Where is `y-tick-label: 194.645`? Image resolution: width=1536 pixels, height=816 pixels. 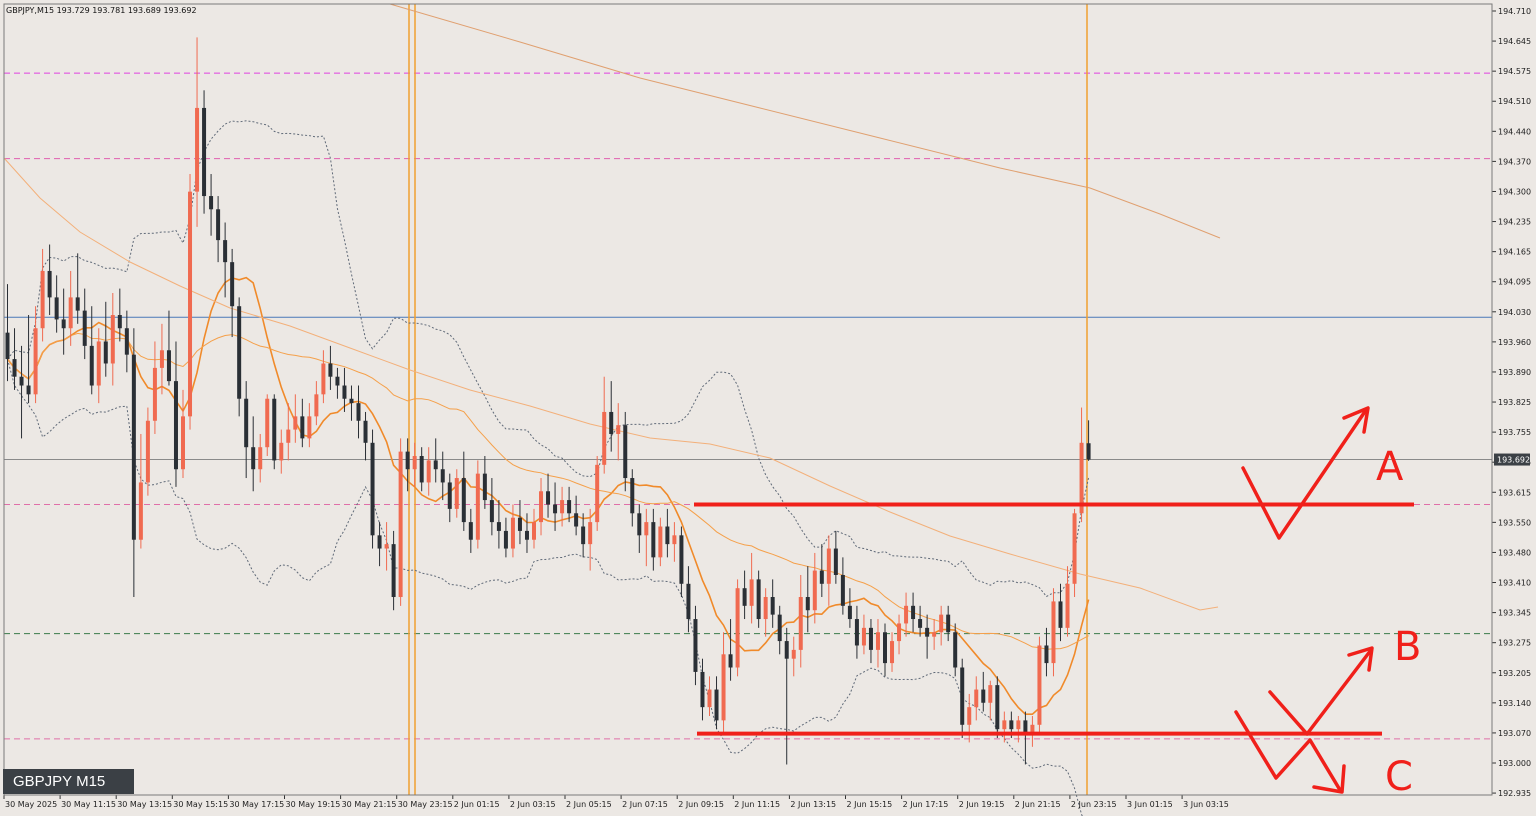
y-tick-label: 194.645 is located at coordinates (1514, 41).